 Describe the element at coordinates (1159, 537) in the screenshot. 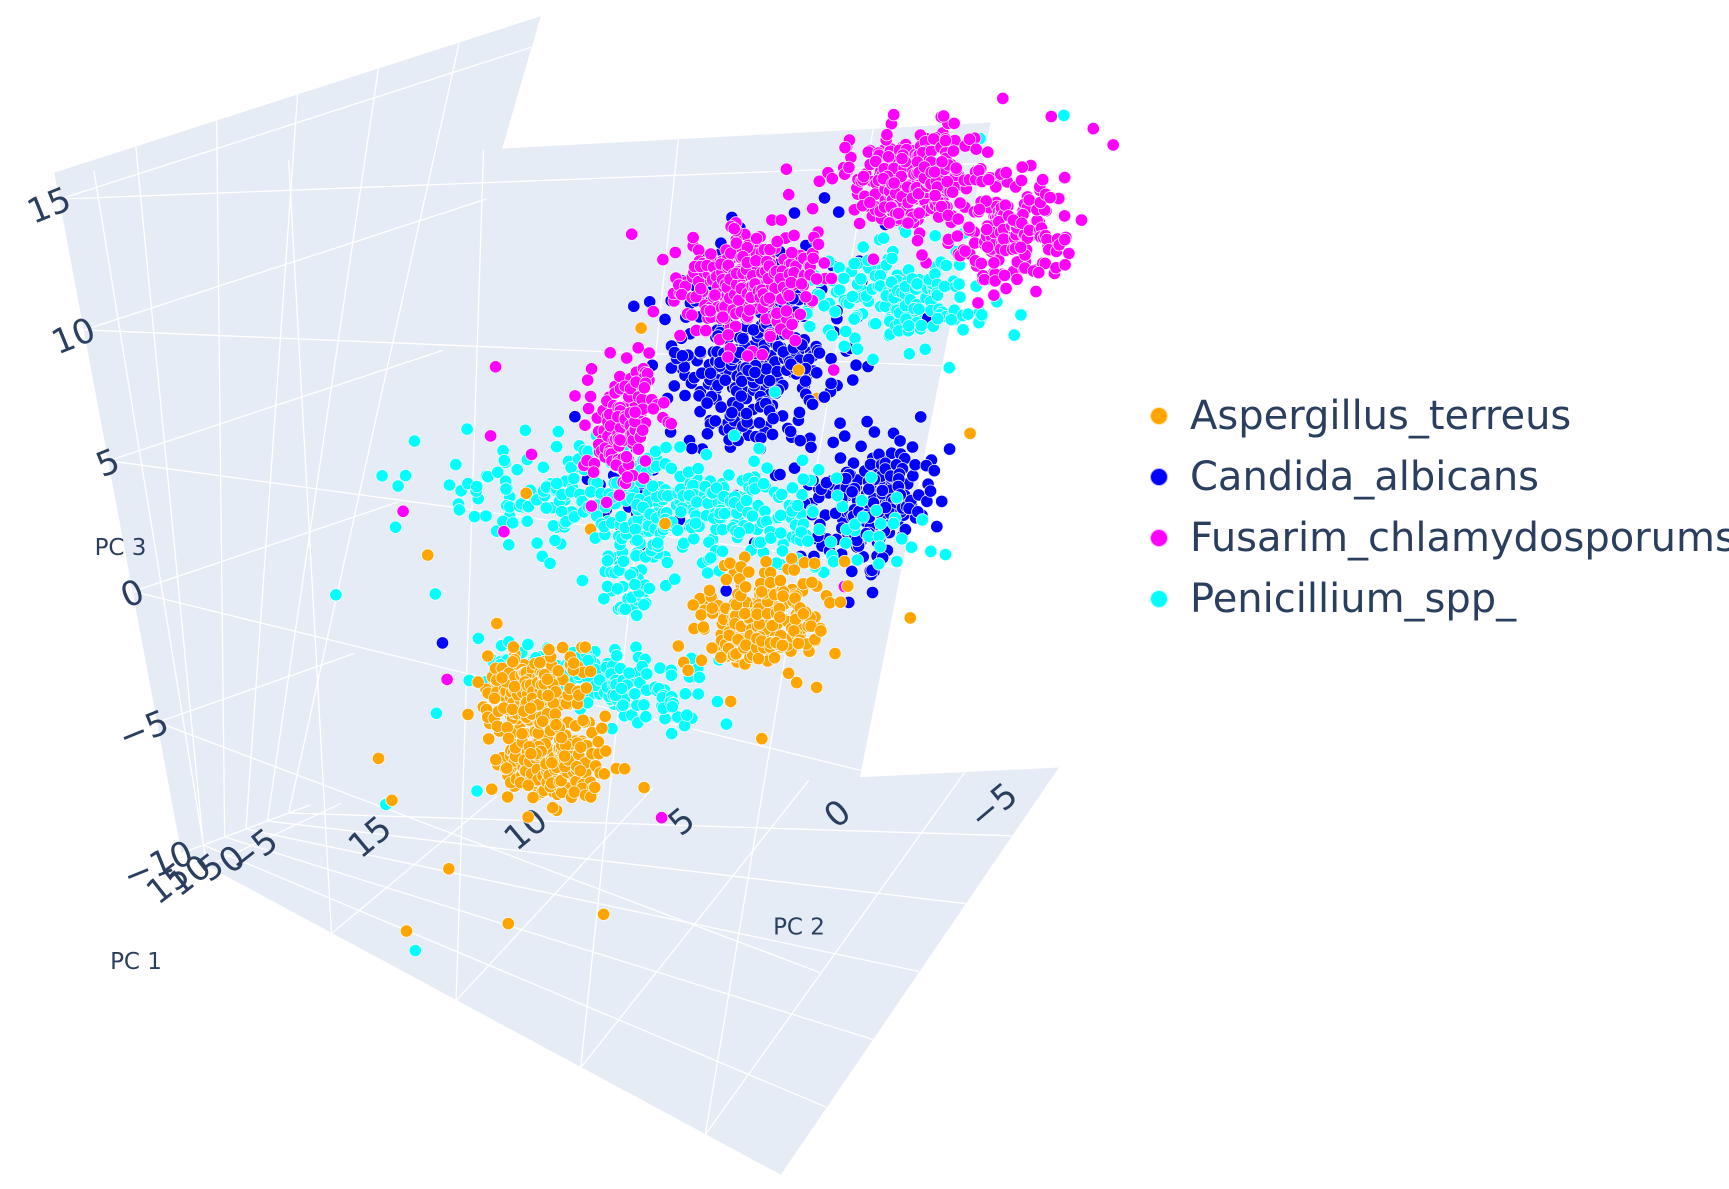

I see `legend-marker-icon` at that location.